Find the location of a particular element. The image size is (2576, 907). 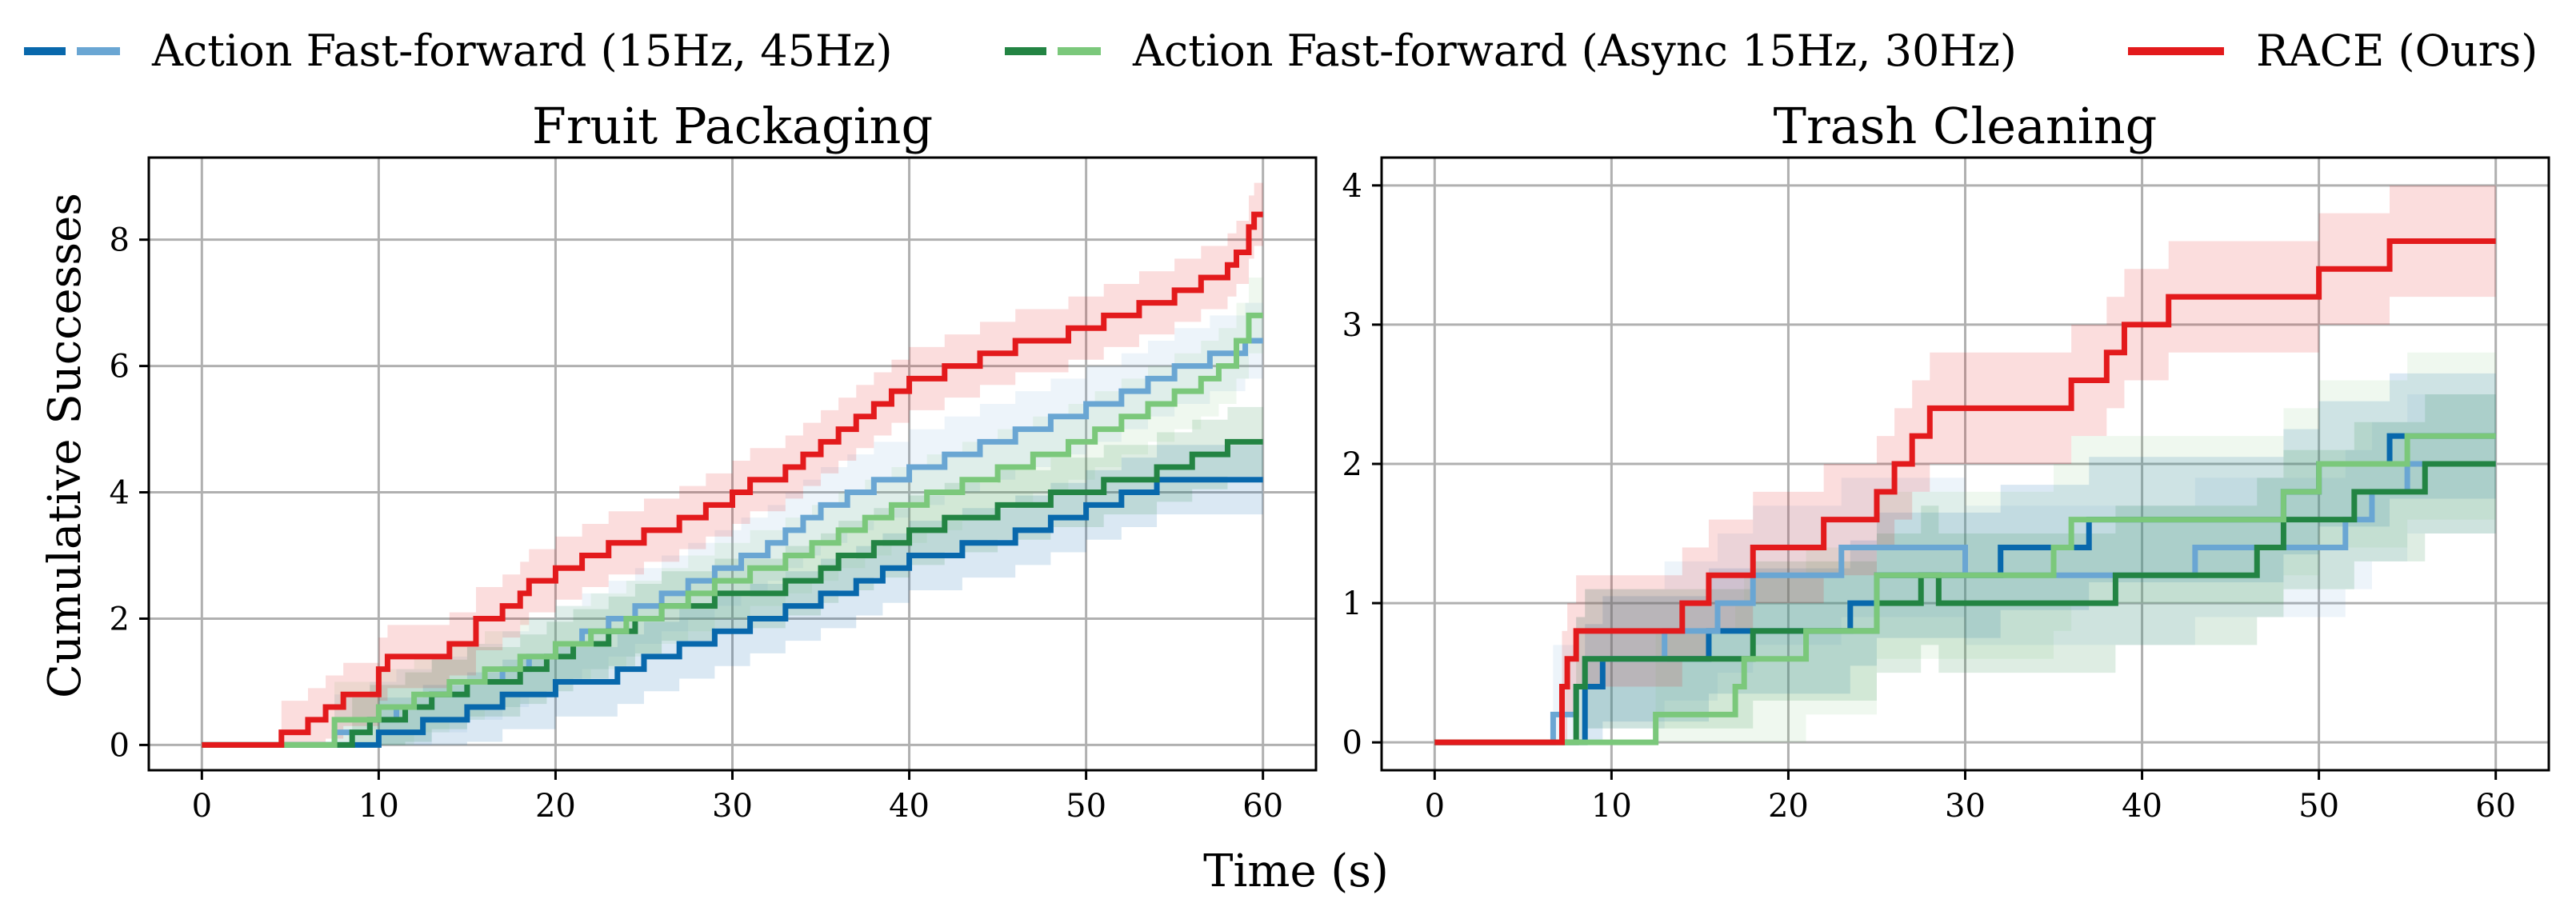

y-axis-label: Cumulative Successes is located at coordinates (65, 445).